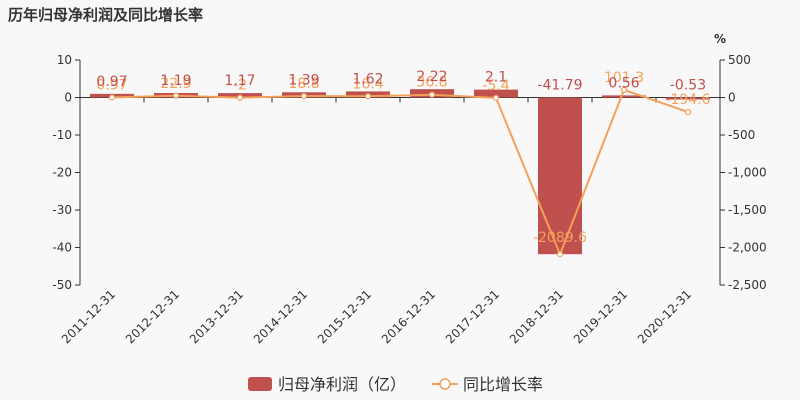 Image resolution: width=800 pixels, height=400 pixels. I want to click on legend-item-profit: 归母净利润（亿）, so click(327, 384).